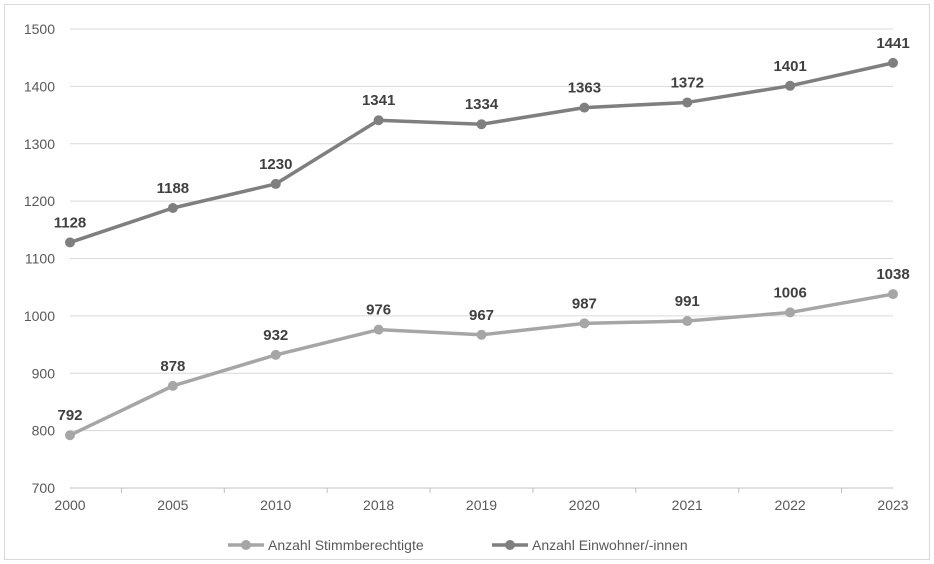  Describe the element at coordinates (892, 274) in the screenshot. I see `data-label: 1038` at that location.